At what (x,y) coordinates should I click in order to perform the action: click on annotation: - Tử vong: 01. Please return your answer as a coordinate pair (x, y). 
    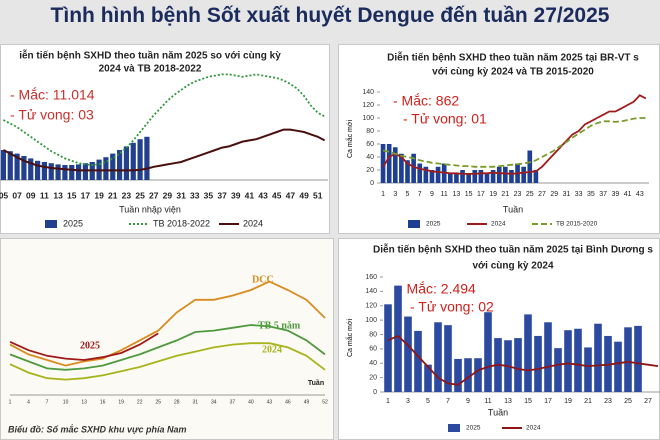
    Looking at the image, I should click on (445, 119).